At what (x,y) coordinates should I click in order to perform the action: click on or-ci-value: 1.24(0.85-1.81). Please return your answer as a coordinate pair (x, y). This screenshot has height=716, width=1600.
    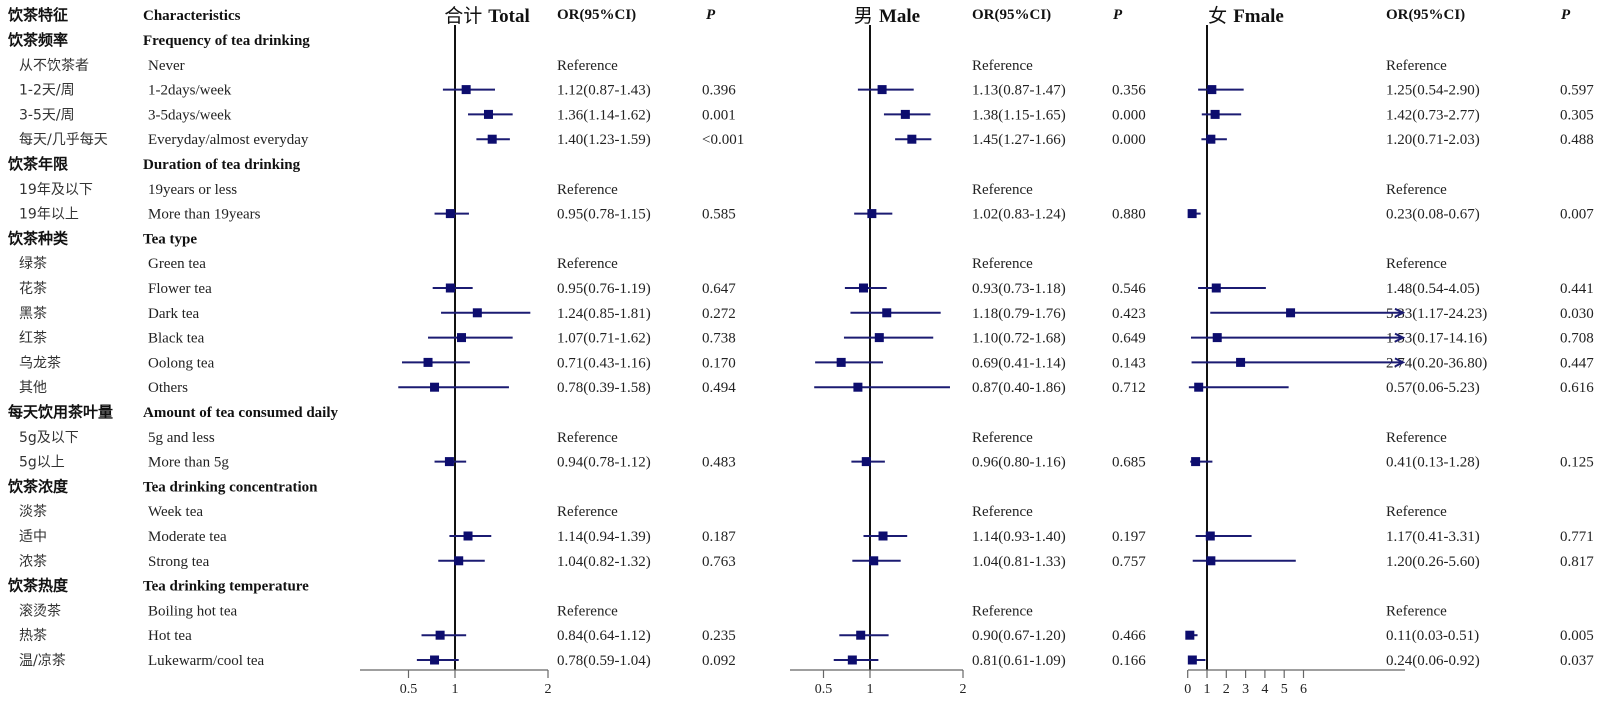
    Looking at the image, I should click on (604, 314).